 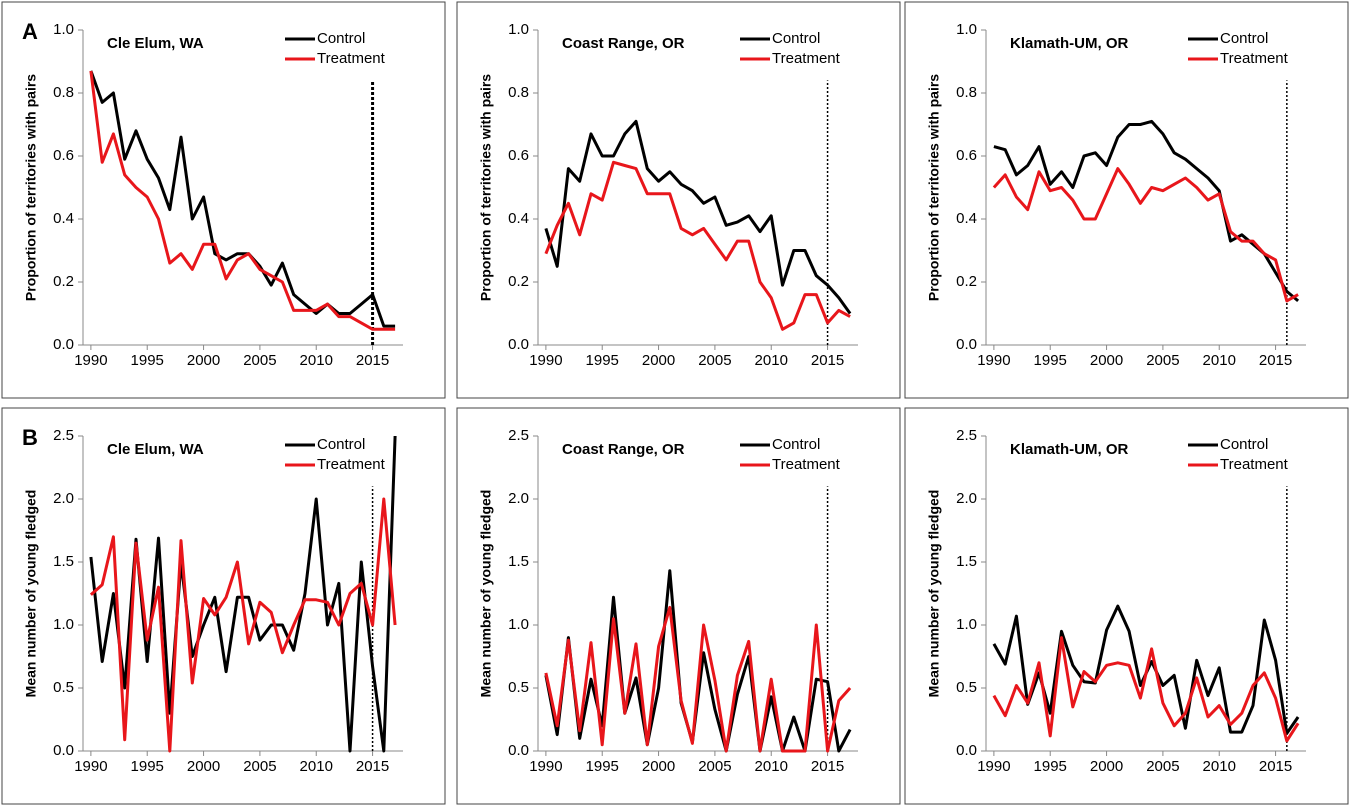 What do you see at coordinates (30, 437) in the screenshot?
I see `panel-label: B` at bounding box center [30, 437].